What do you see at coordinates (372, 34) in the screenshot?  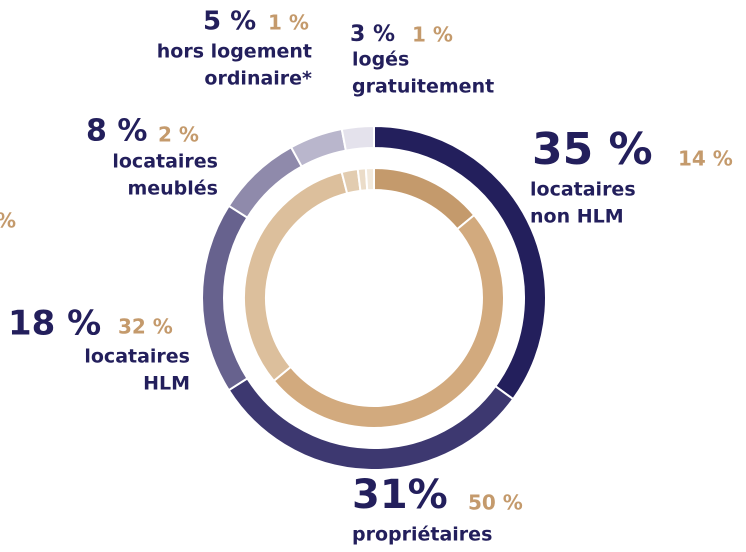 I see `share-label: 3 %` at bounding box center [372, 34].